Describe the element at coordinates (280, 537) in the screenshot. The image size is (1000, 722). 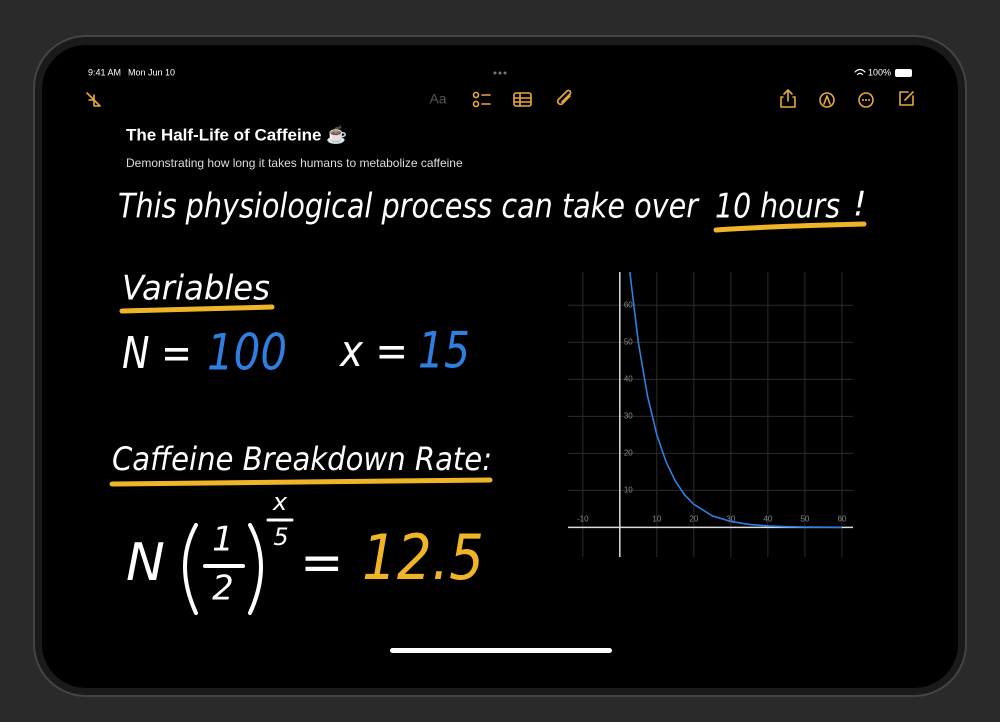
I see `exponent-denominator: 5` at that location.